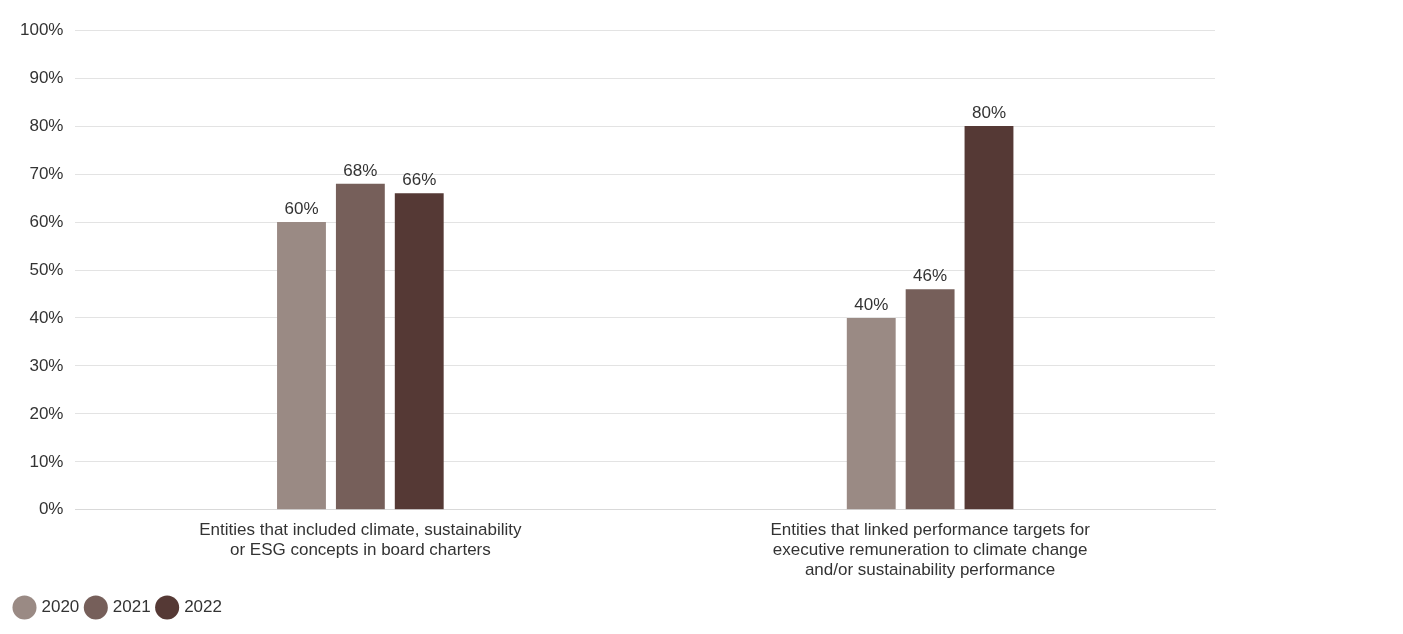  I want to click on y-tick-label: 20%, so click(46, 413).